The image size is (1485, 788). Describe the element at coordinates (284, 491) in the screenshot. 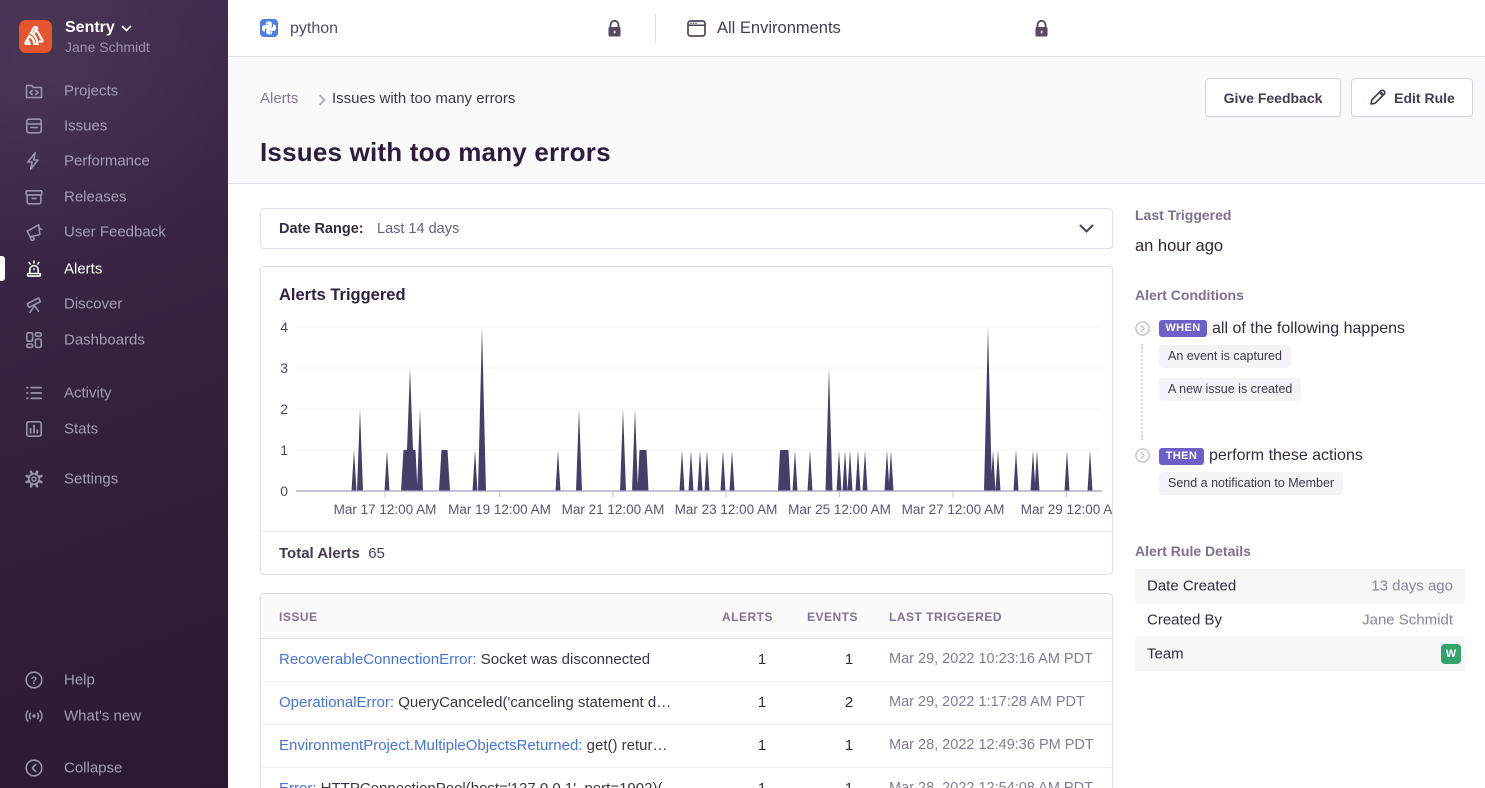

I see `svg-text: 0` at that location.